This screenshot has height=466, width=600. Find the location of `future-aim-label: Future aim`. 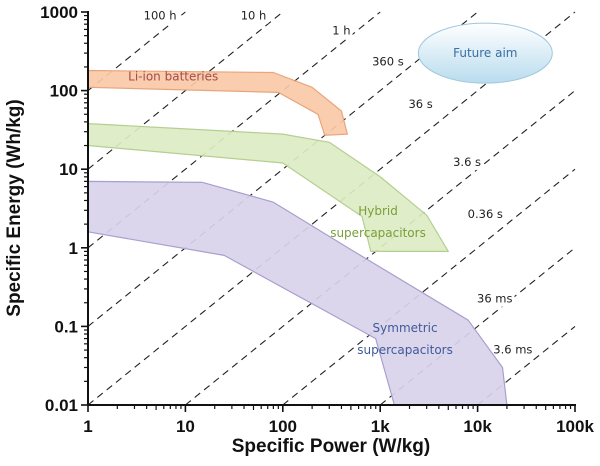

future-aim-label: Future aim is located at coordinates (485, 53).